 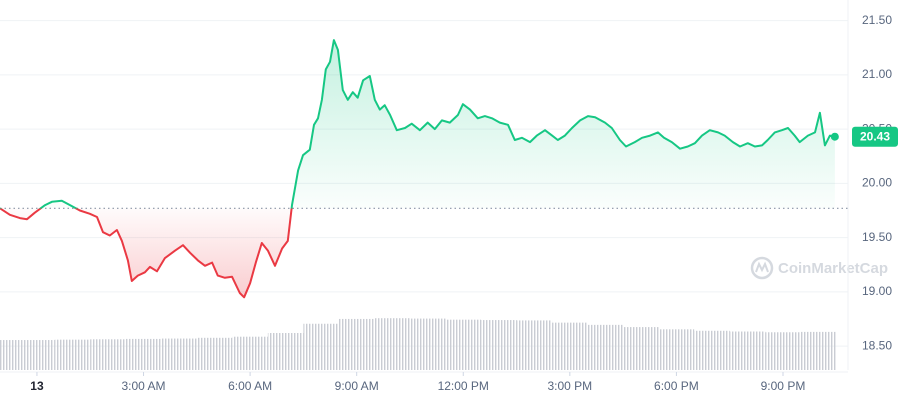 I want to click on x-tick-label: 3:00 AM, so click(x=144, y=386).